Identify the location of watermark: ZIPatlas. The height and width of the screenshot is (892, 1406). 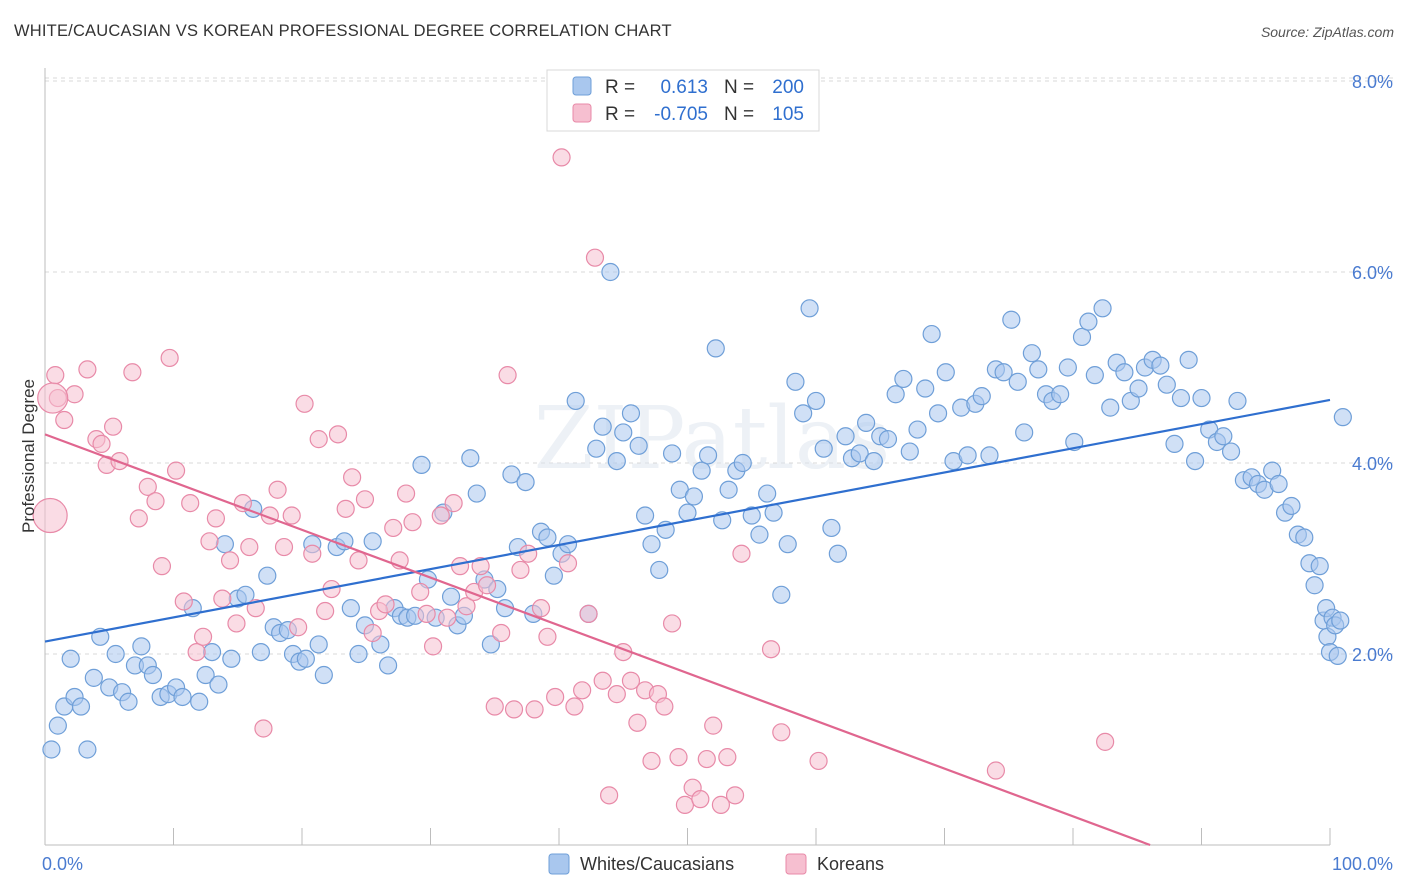
(712, 439).